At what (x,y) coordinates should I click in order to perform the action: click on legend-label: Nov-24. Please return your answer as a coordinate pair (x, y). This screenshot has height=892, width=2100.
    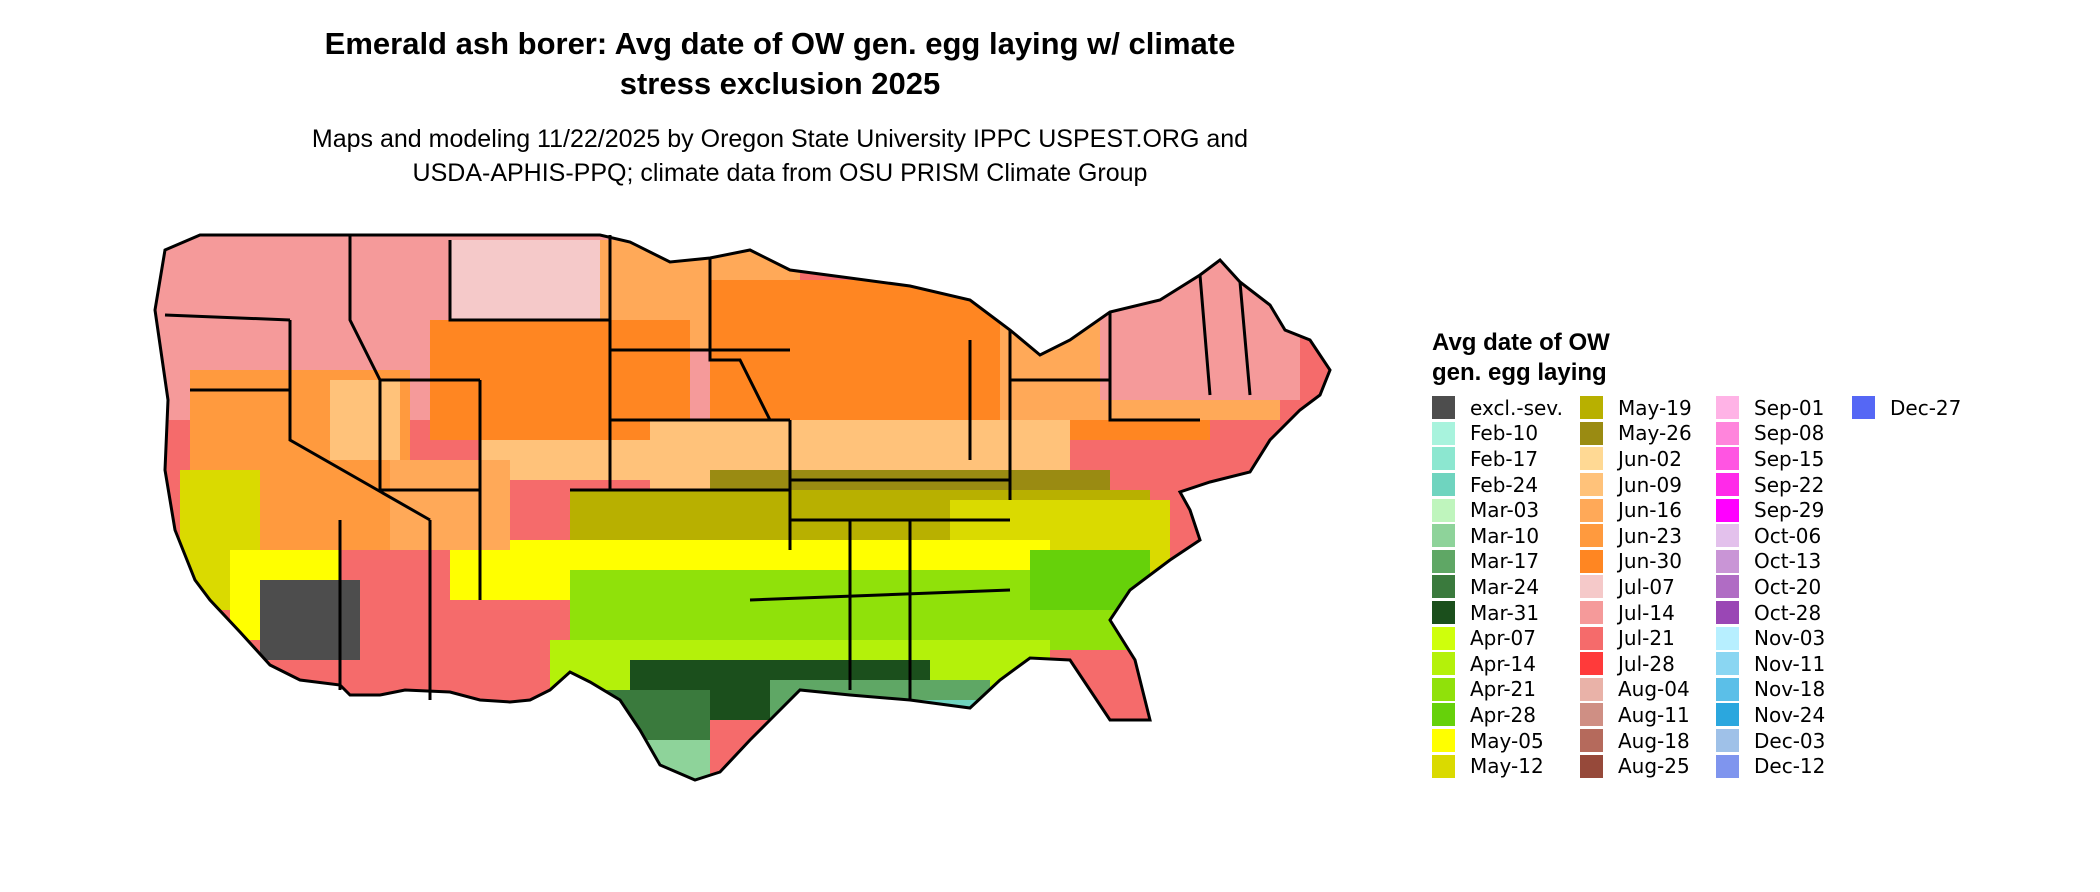
    Looking at the image, I should click on (1790, 714).